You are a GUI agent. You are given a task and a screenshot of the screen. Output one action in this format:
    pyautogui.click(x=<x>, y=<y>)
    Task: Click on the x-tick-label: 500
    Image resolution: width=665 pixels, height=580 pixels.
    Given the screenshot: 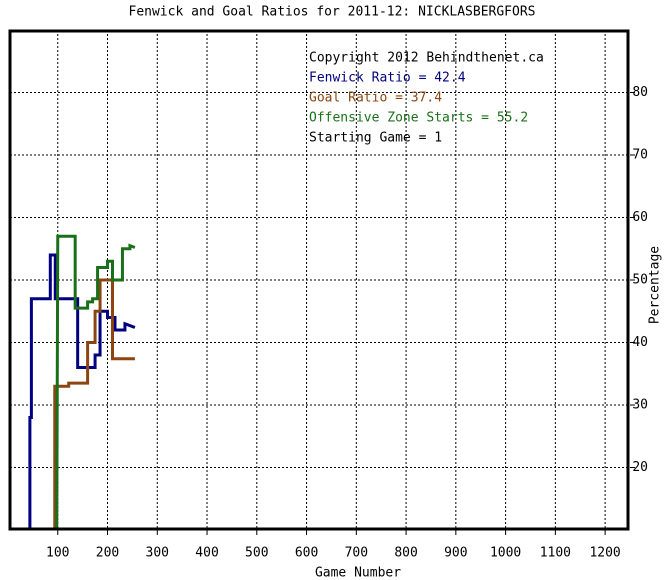 What is the action you would take?
    pyautogui.click(x=256, y=553)
    